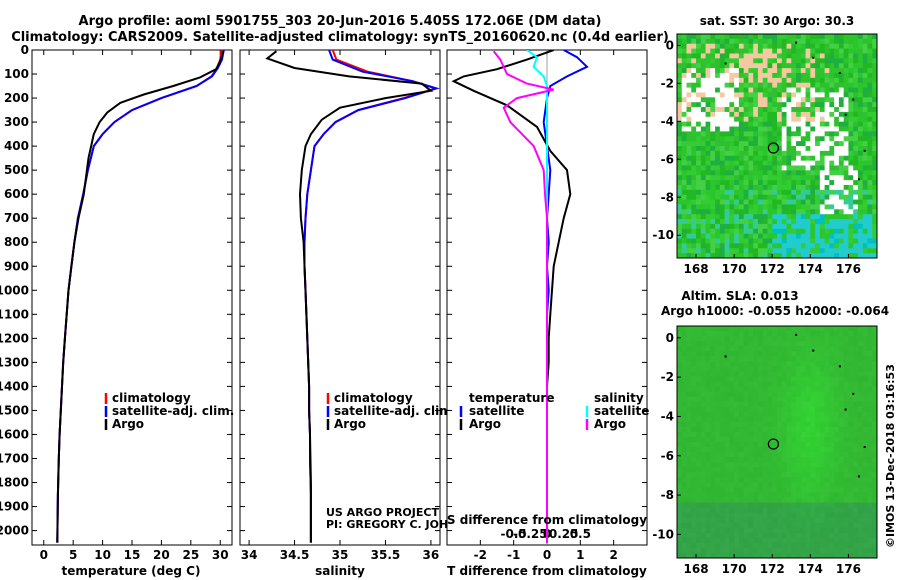  What do you see at coordinates (547, 520) in the screenshot?
I see `s-difference-title: S difference from climatology` at bounding box center [547, 520].